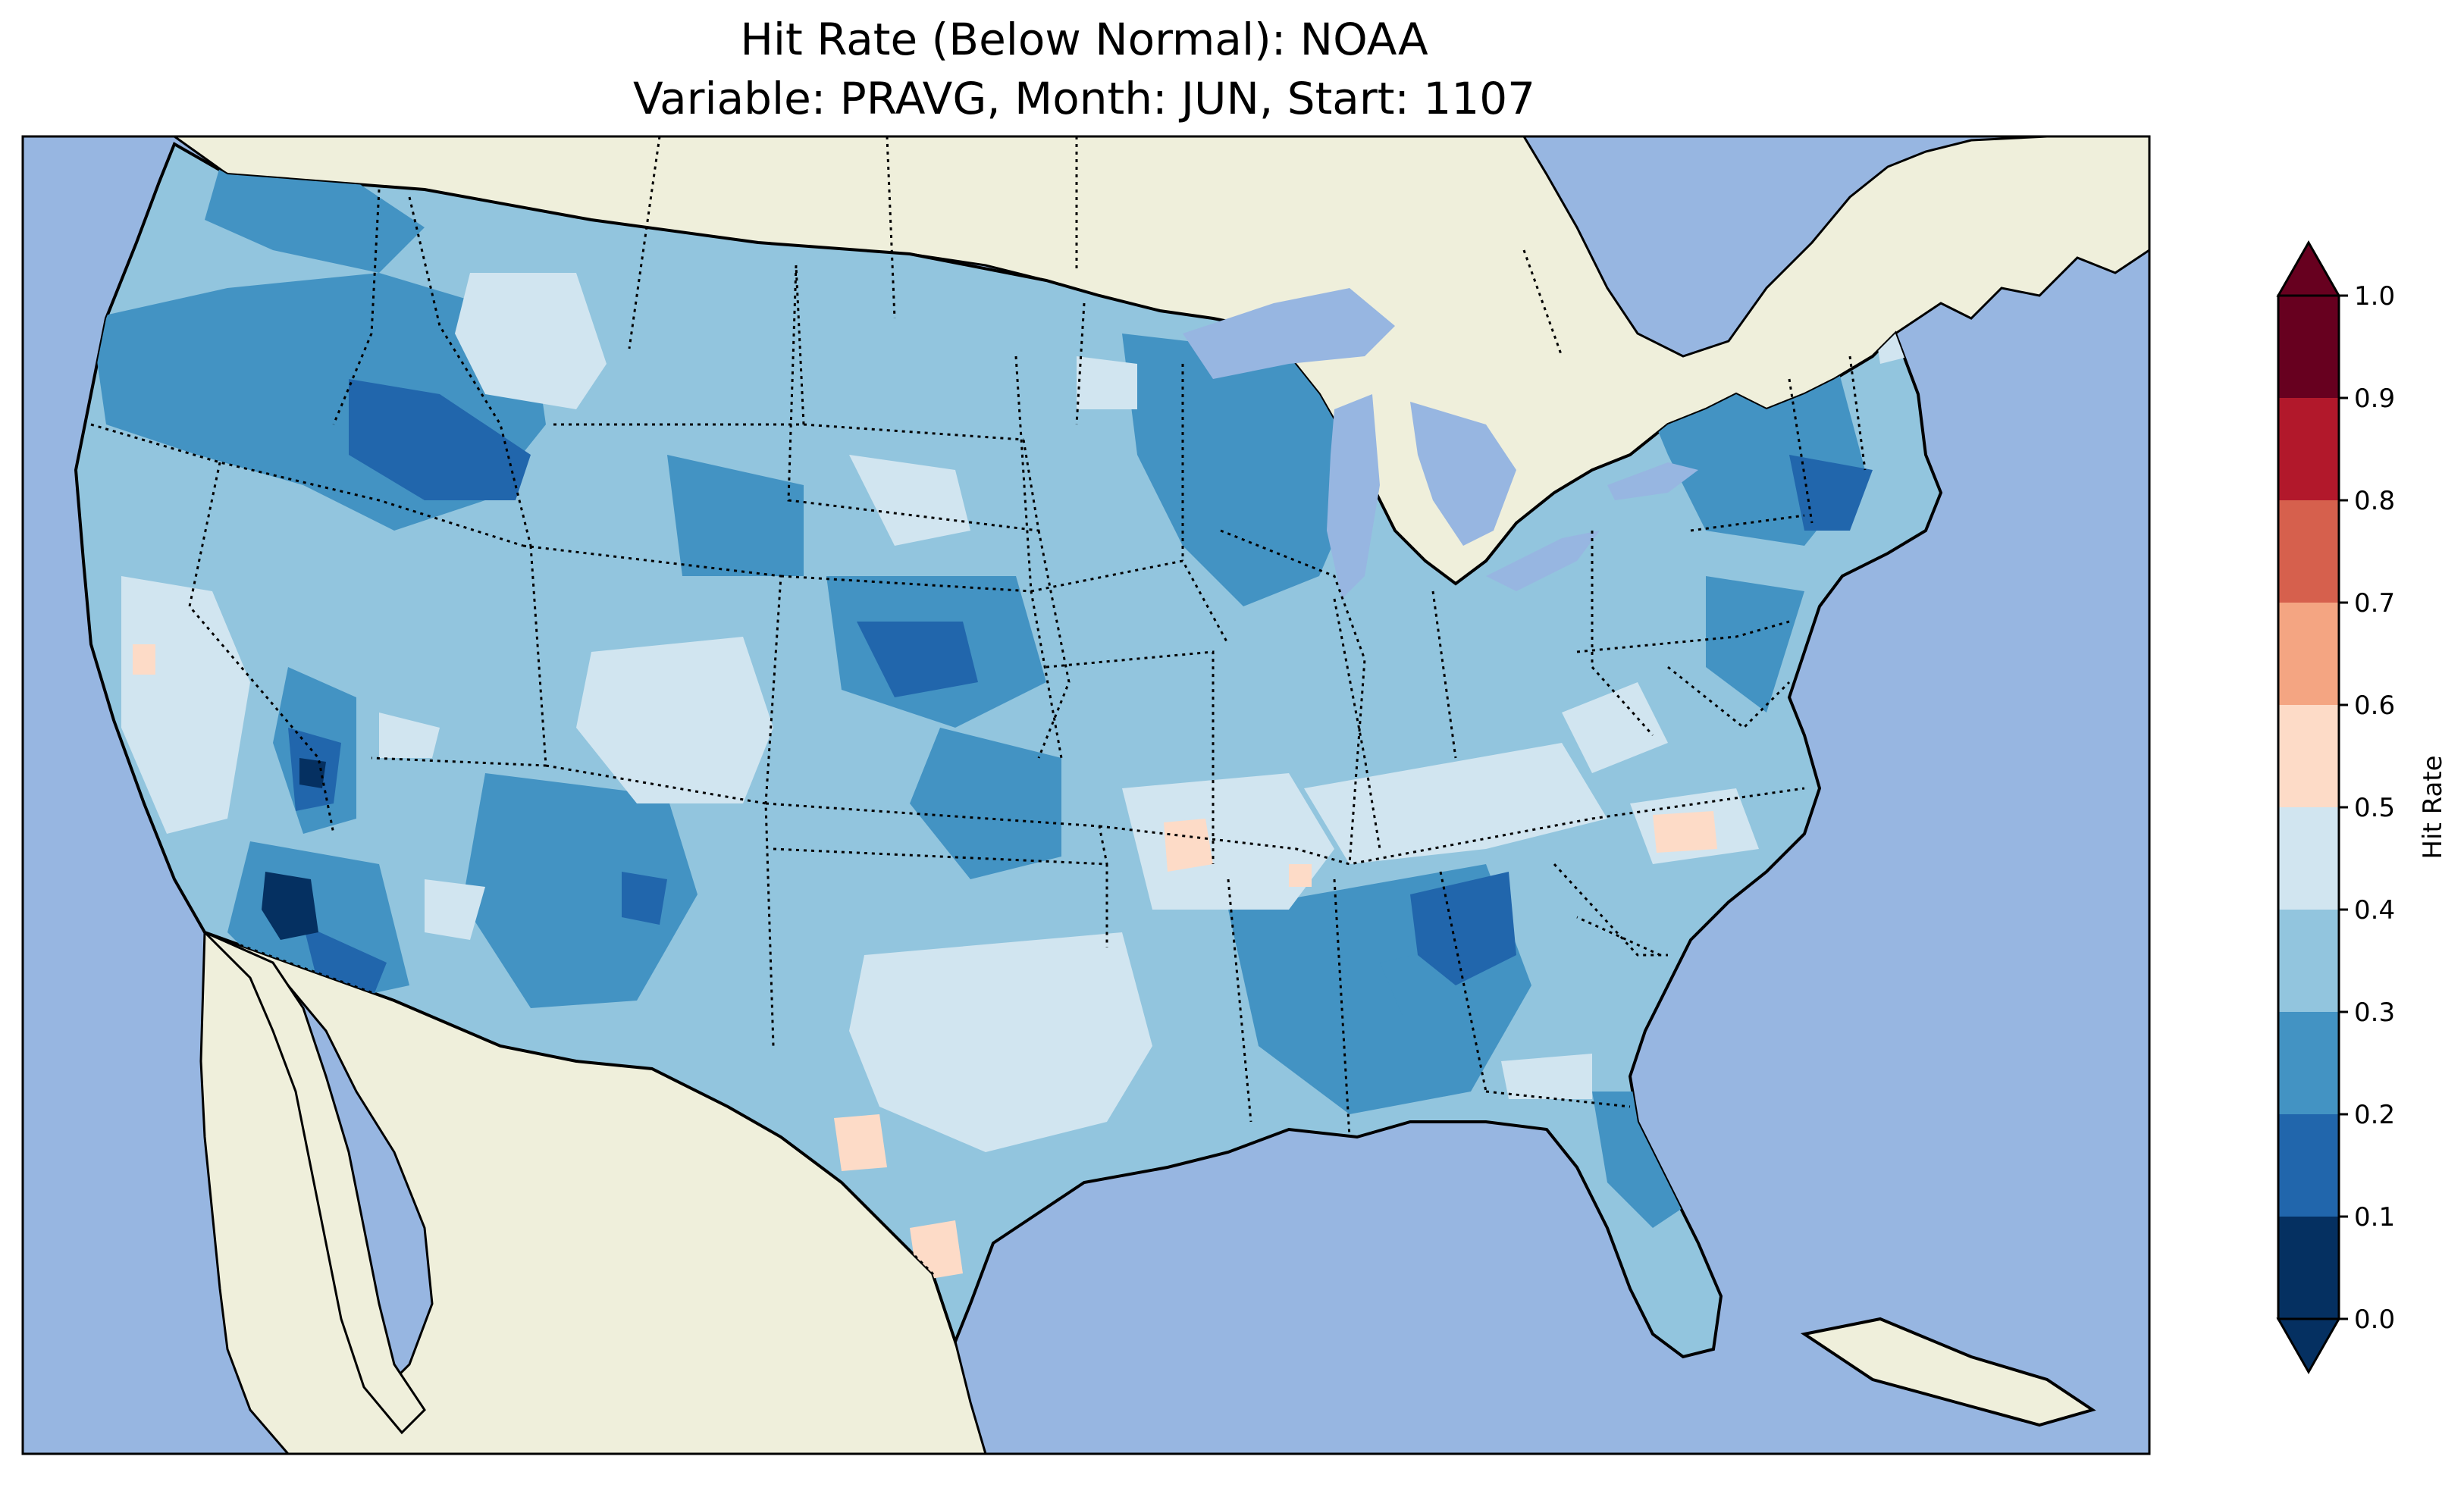 The width and height of the screenshot is (2464, 1494). What do you see at coordinates (2374, 296) in the screenshot?
I see `colorbar-tick-label: 1.0` at bounding box center [2374, 296].